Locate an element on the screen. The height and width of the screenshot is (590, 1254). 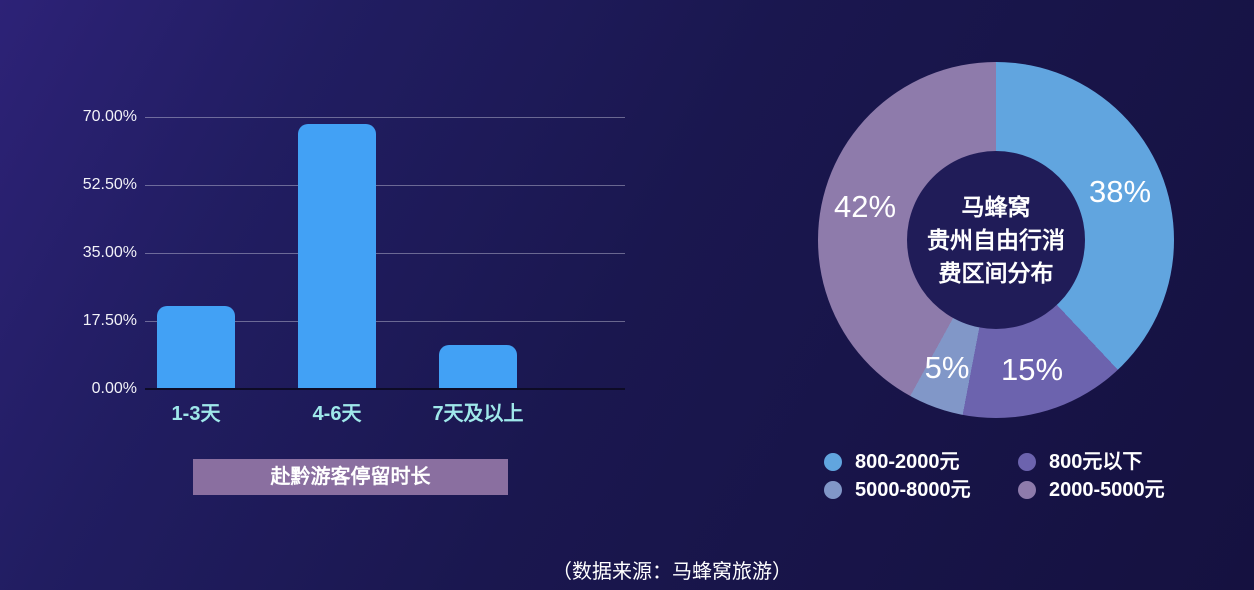
y-axis-tick: 52.50% is located at coordinates (109, 184).